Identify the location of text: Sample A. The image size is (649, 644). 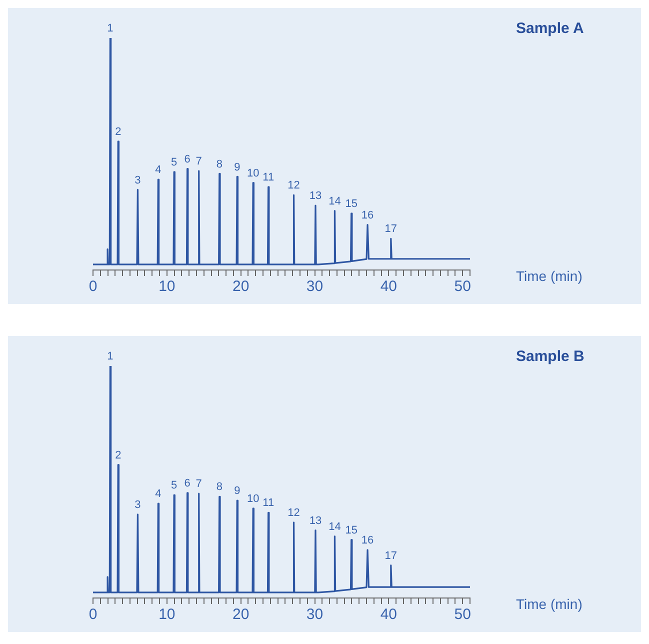
(550, 28).